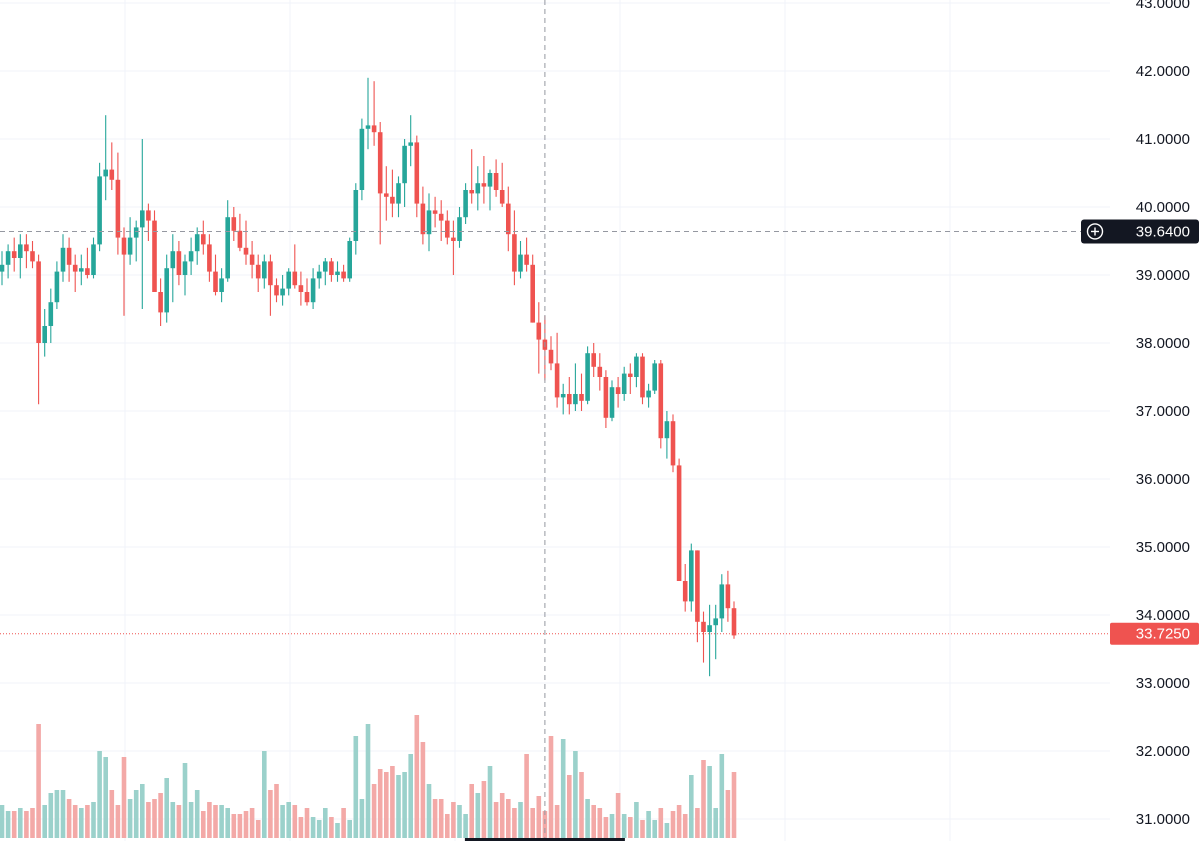 The width and height of the screenshot is (1200, 841). Describe the element at coordinates (1140, 231) in the screenshot. I see `crosshair-price-badge: 39.6400` at that location.